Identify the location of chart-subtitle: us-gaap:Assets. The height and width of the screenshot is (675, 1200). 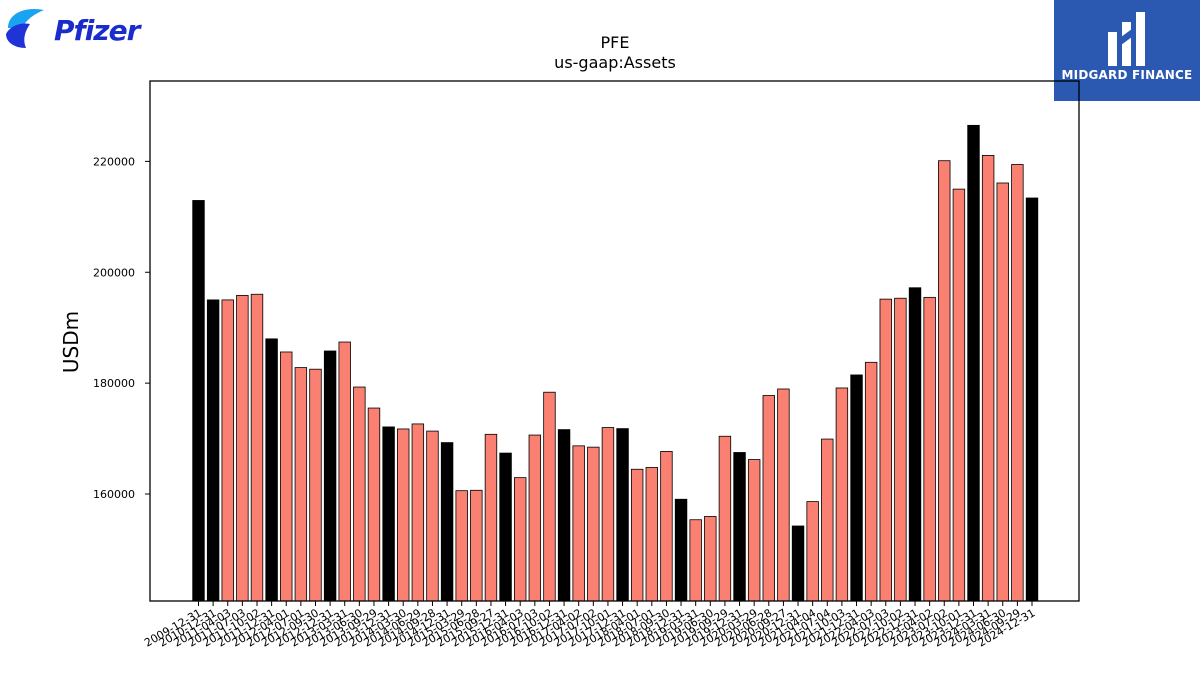
(615, 62).